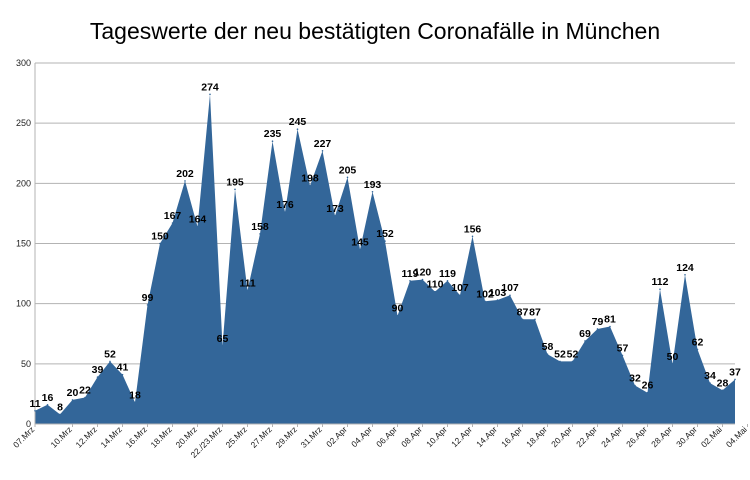 The height and width of the screenshot is (480, 750). Describe the element at coordinates (310, 179) in the screenshot. I see `data-label: 198` at that location.